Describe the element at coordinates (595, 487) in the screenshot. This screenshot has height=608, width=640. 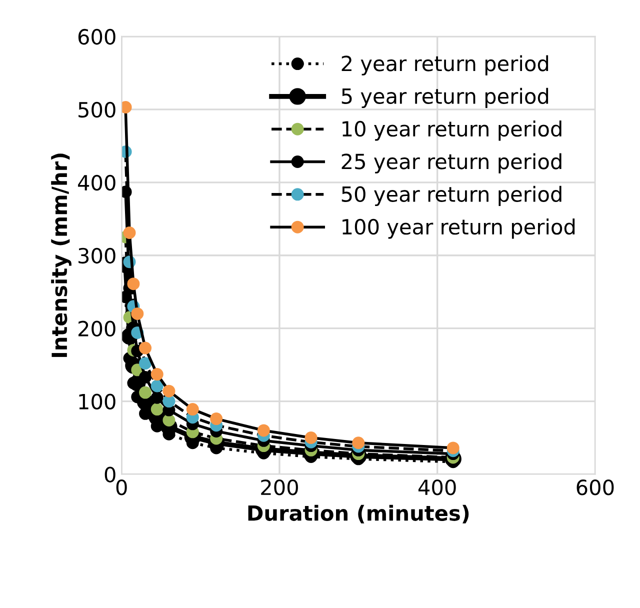
I see `x-tick-label: 600` at that location.